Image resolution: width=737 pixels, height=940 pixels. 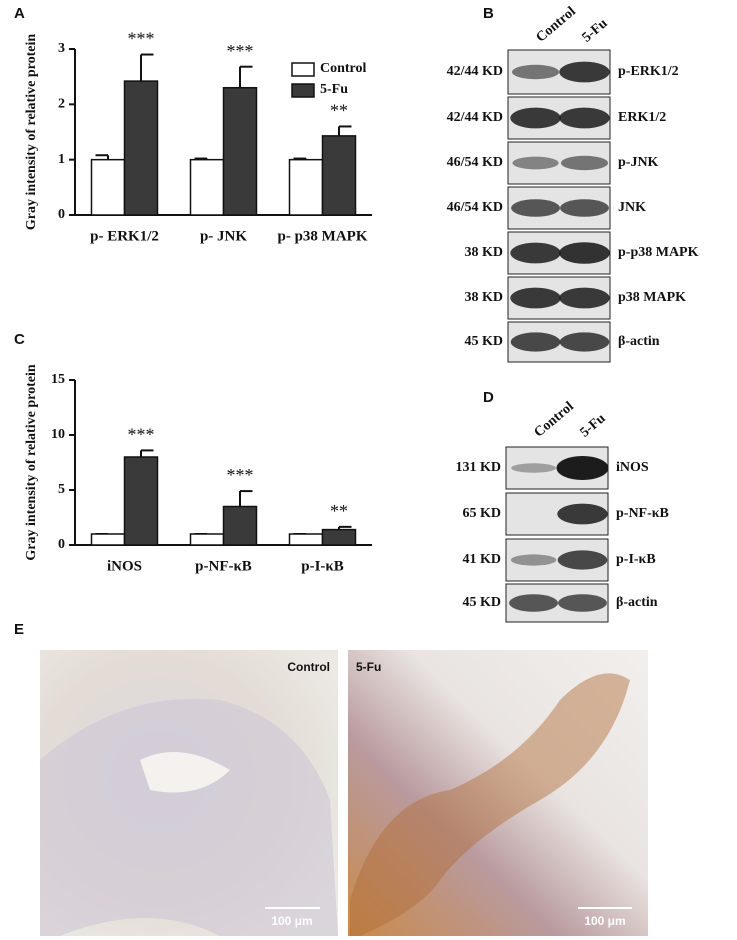 What do you see at coordinates (19, 13) in the screenshot?
I see `panel-letter: A` at bounding box center [19, 13].